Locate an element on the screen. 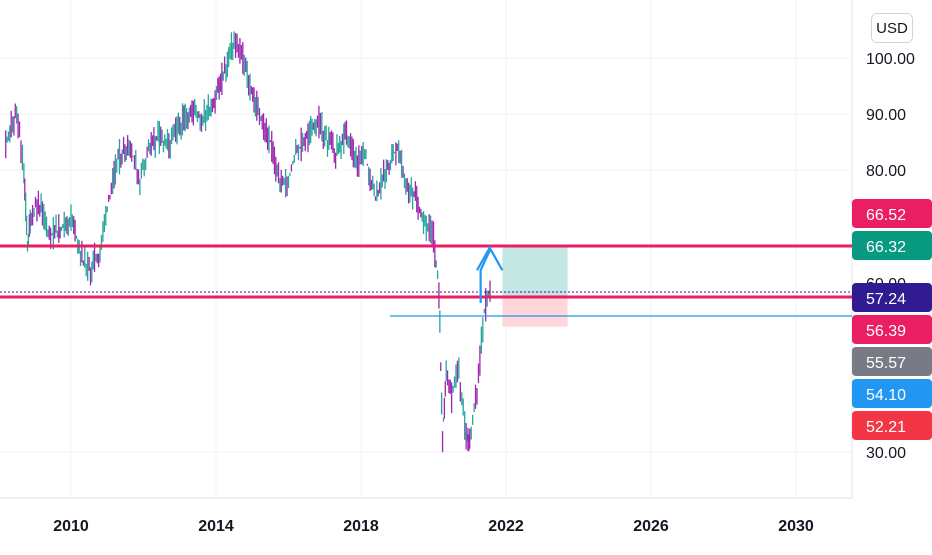  profit-zone is located at coordinates (535, 271).